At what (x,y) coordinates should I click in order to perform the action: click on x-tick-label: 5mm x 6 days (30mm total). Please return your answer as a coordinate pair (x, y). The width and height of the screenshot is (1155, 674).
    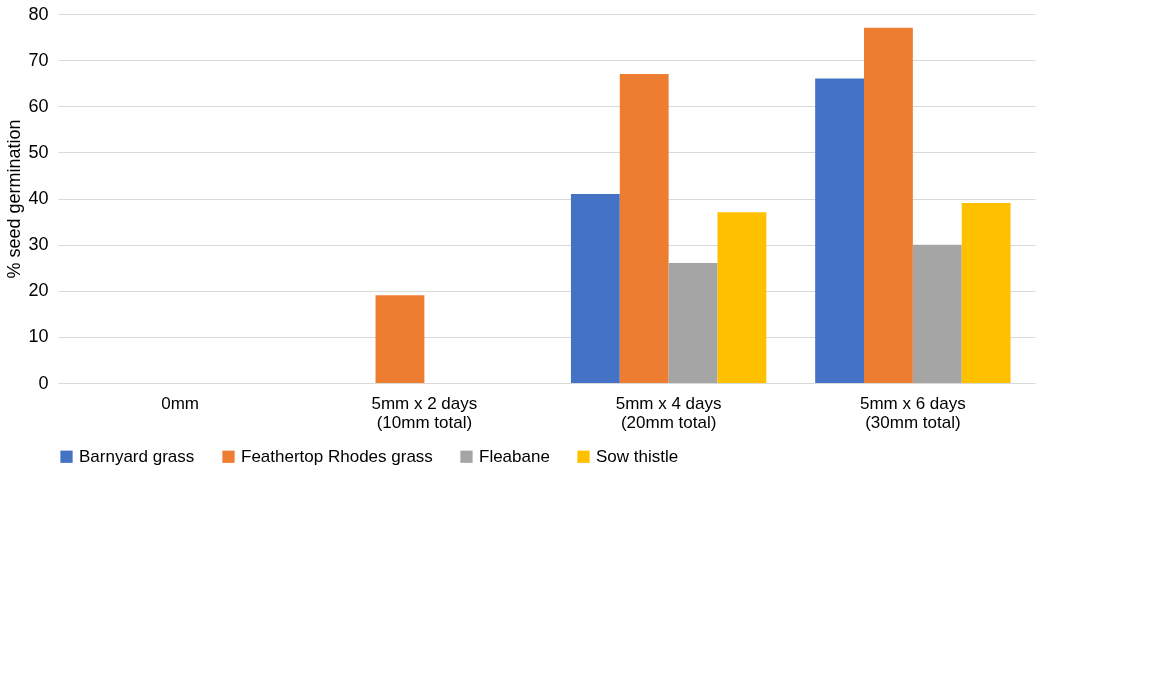
    Looking at the image, I should click on (912, 412).